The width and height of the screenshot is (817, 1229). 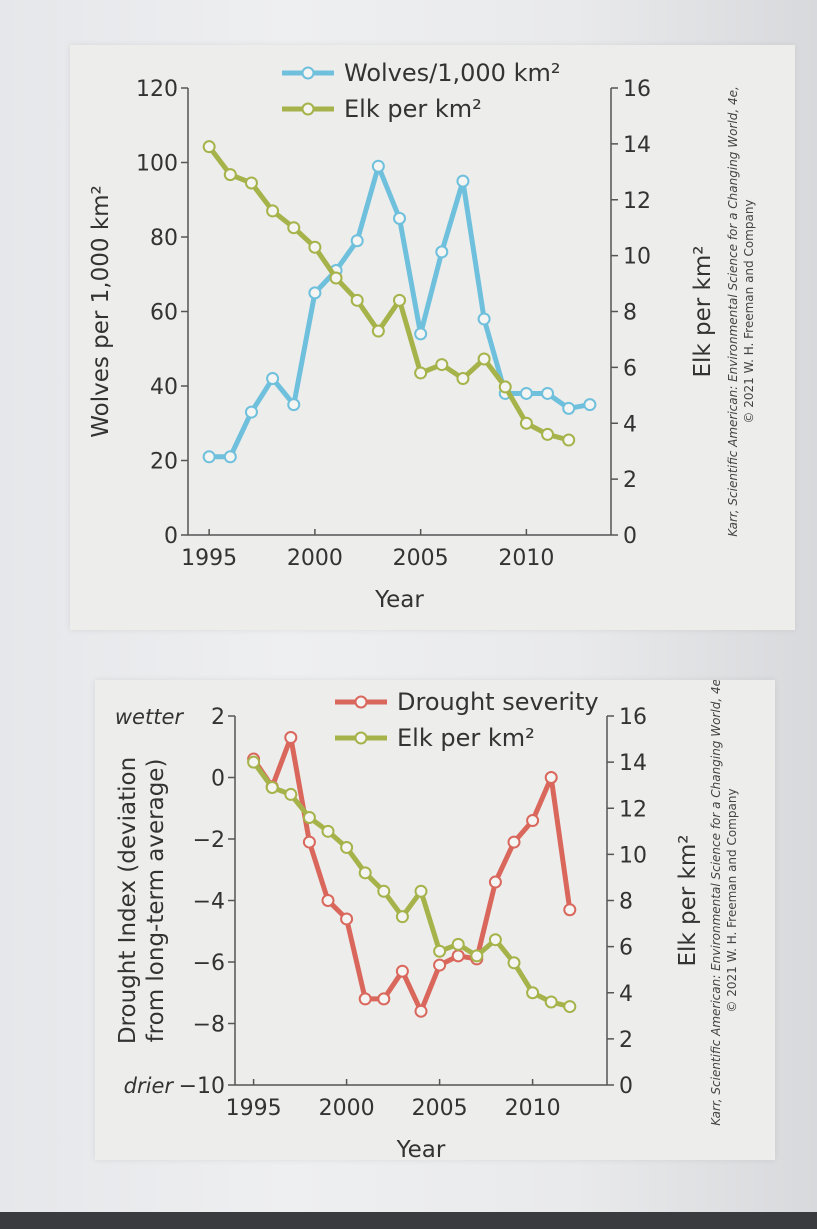 What do you see at coordinates (466, 738) in the screenshot?
I see `legend-label-2: Elk per km²` at bounding box center [466, 738].